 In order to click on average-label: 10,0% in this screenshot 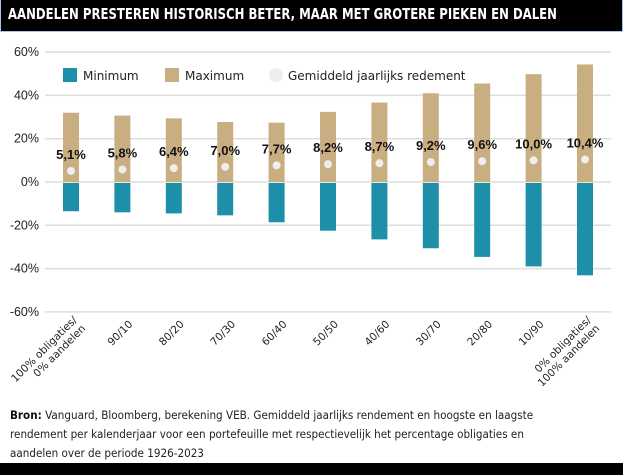, I will do `click(533, 143)`.